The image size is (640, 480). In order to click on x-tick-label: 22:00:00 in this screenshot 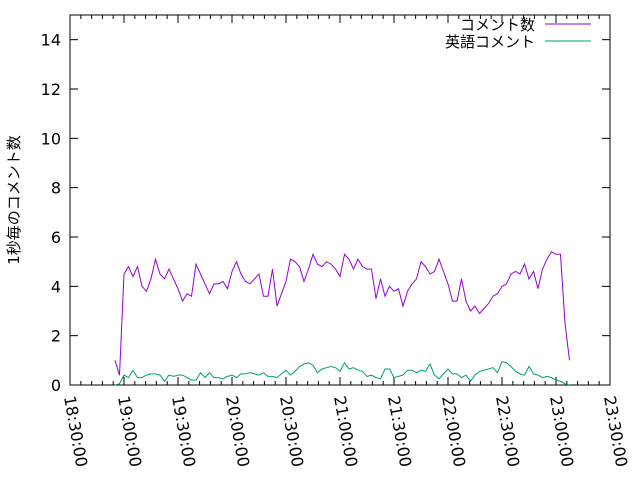, I will do `click(453, 431)`.